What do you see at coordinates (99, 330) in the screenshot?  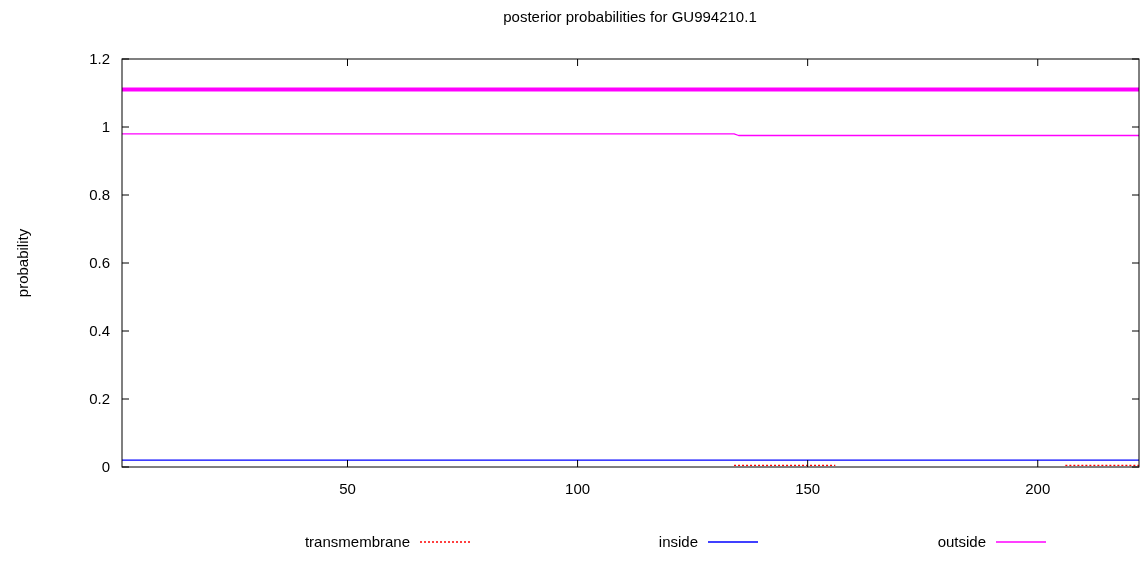 I see `y-tick-label: 0.4` at bounding box center [99, 330].